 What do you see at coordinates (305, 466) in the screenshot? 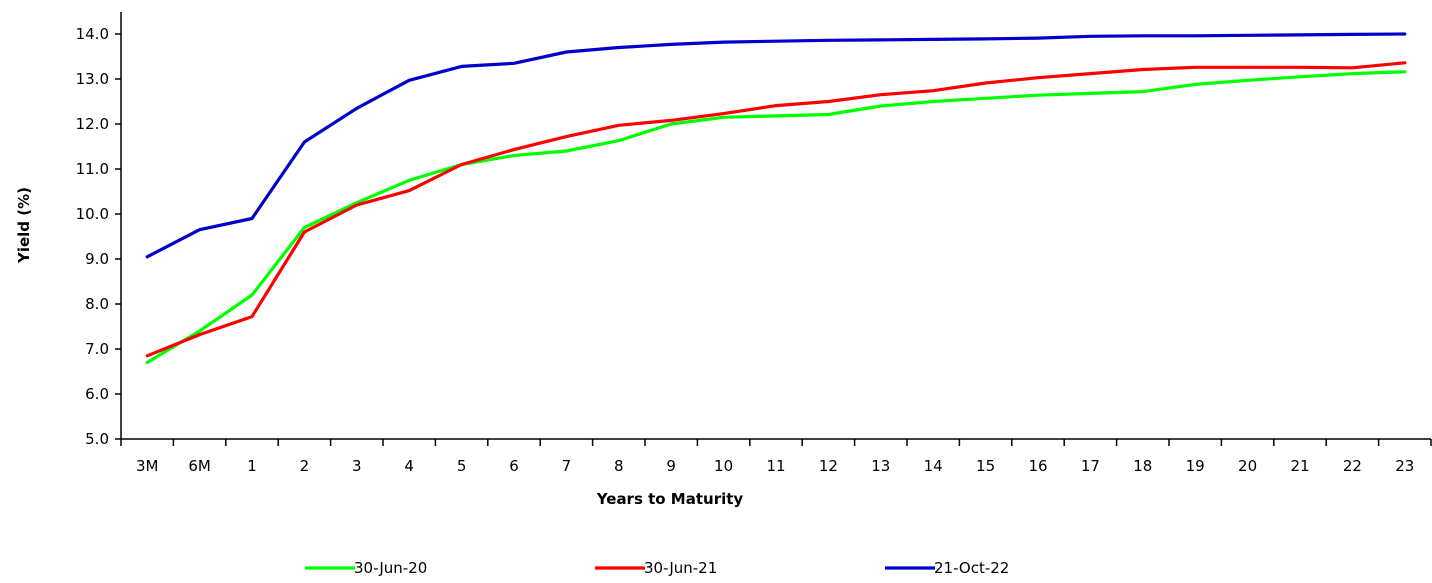
I see `x-tick-label: 2` at bounding box center [305, 466].